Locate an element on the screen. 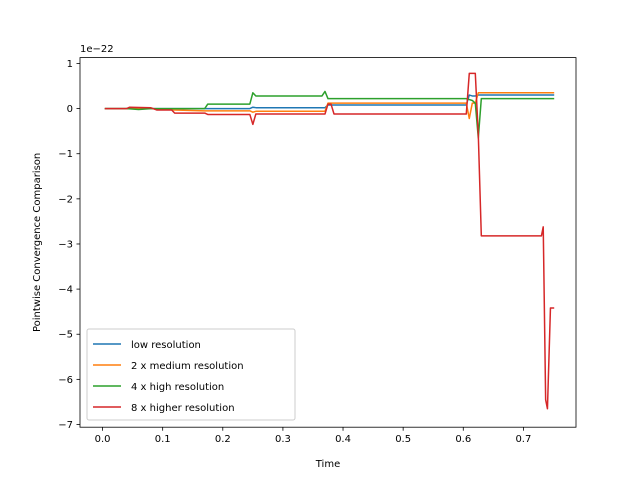  x-tick-label: 0.5 is located at coordinates (403, 439).